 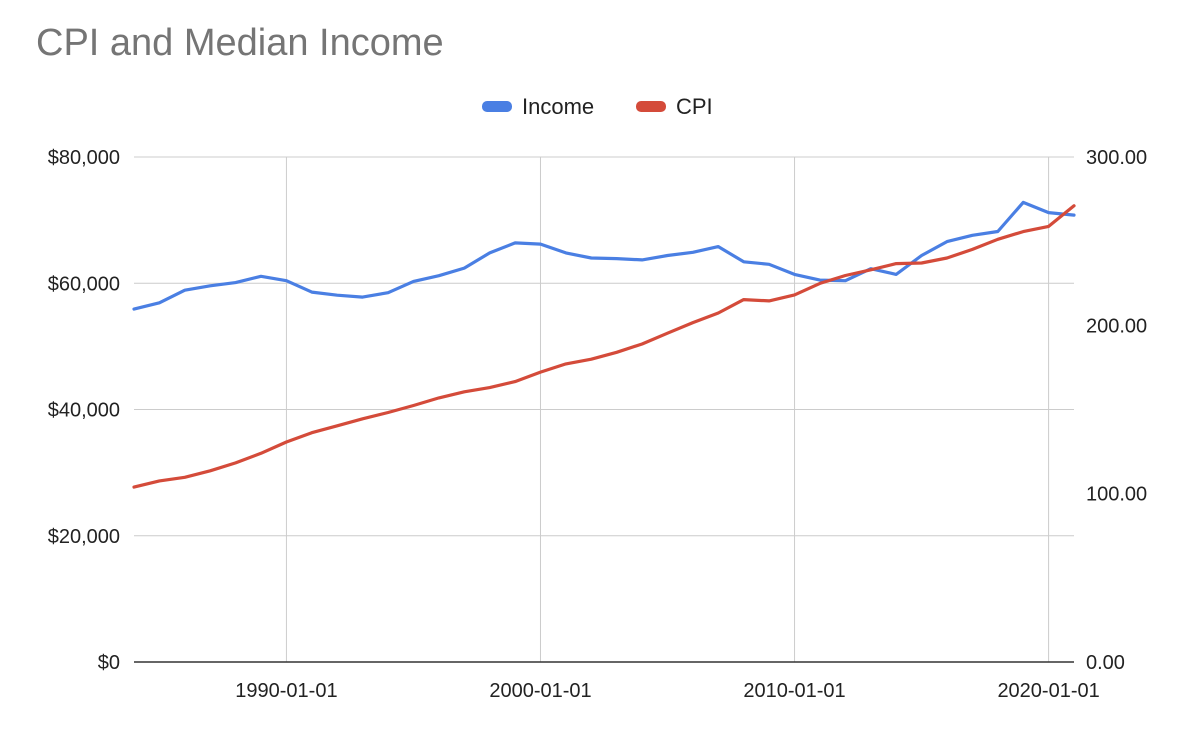 What do you see at coordinates (651, 106) in the screenshot?
I see `legend-swatch-cpi` at bounding box center [651, 106].